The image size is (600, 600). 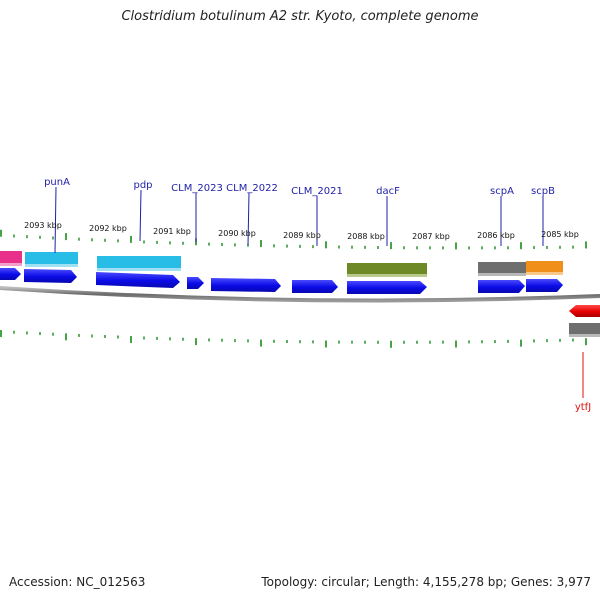 I want to click on gene-label-scpB: scpB, so click(x=543, y=191).